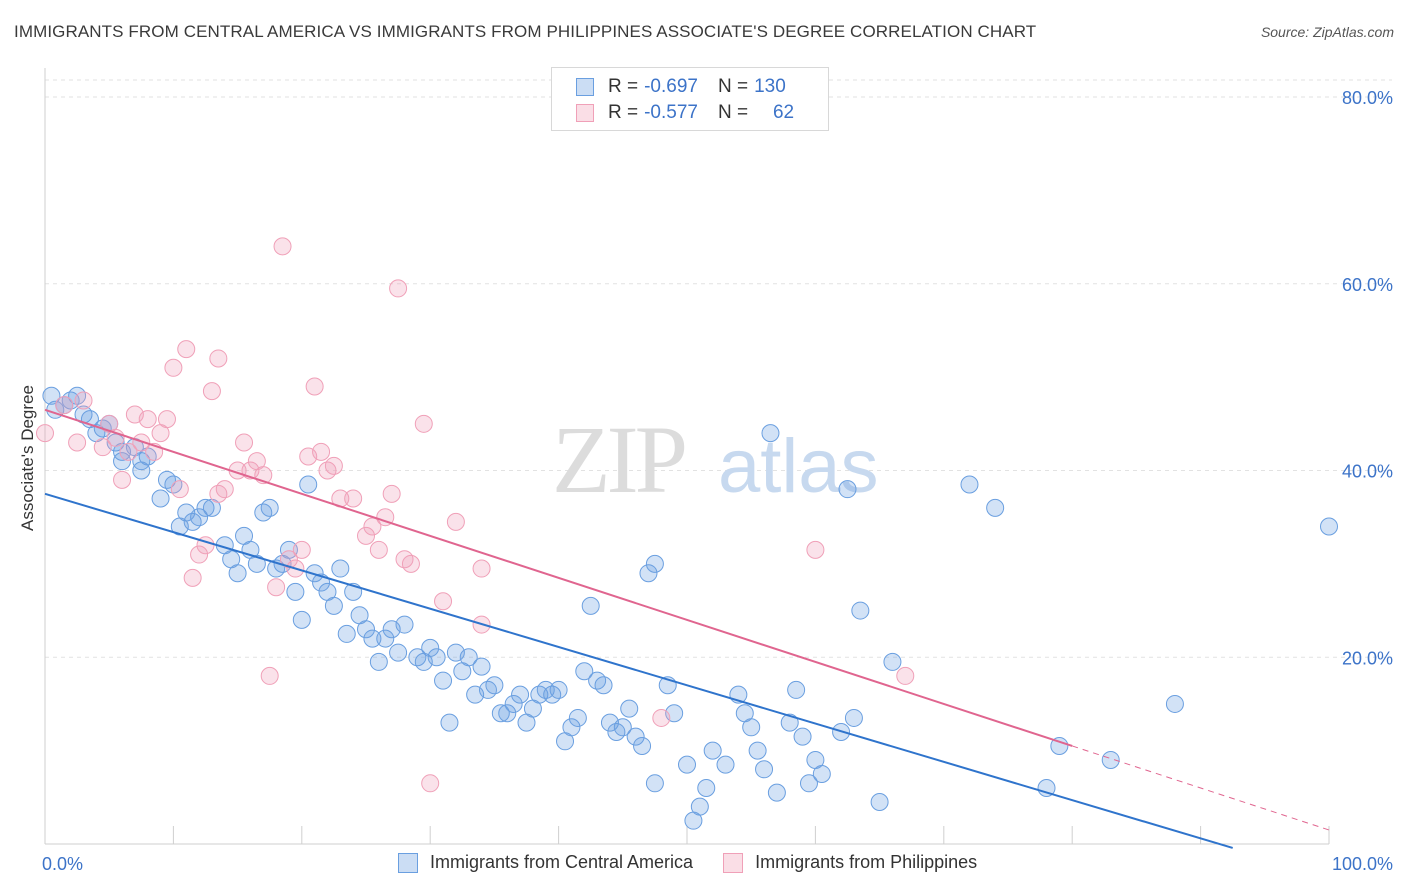  I want to click on legend-label: Immigrants from Central America, so click(562, 862).